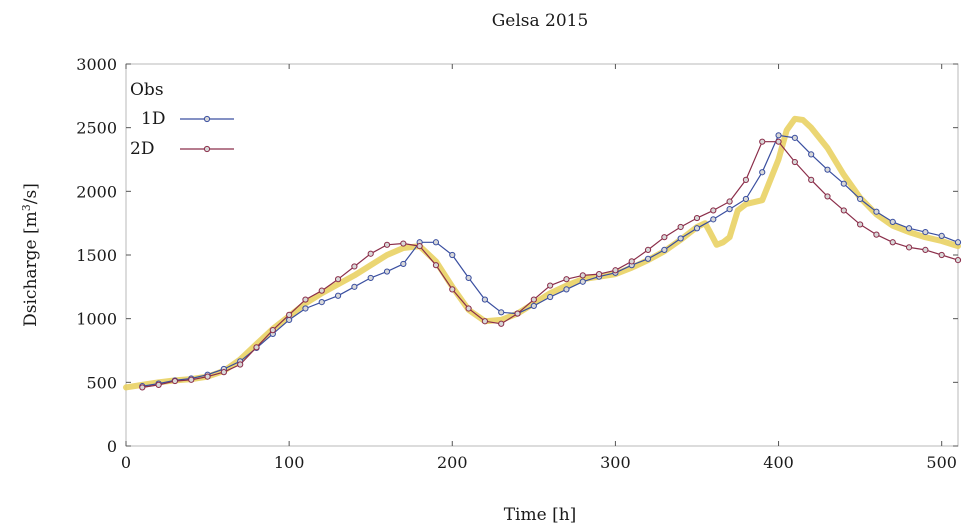 The height and width of the screenshot is (531, 968). I want to click on legend-label-2D: 2D, so click(142, 149).